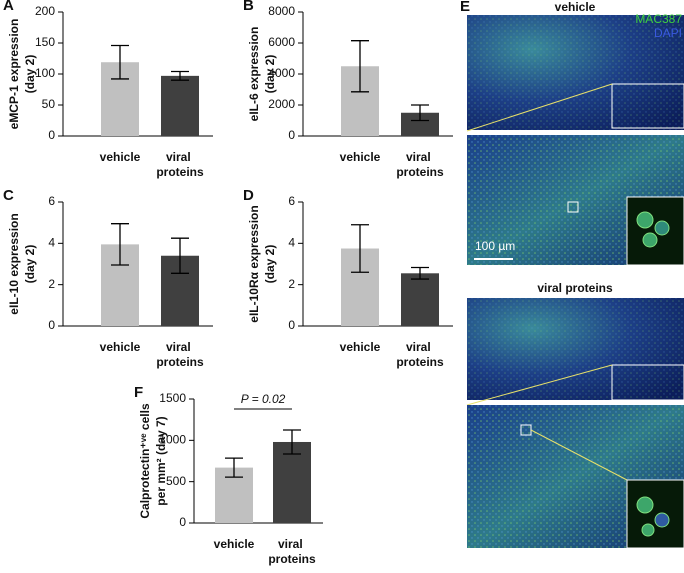 Image resolution: width=684 pixels, height=573 pixels. What do you see at coordinates (248, 7) in the screenshot?
I see `panel-label: B` at bounding box center [248, 7].